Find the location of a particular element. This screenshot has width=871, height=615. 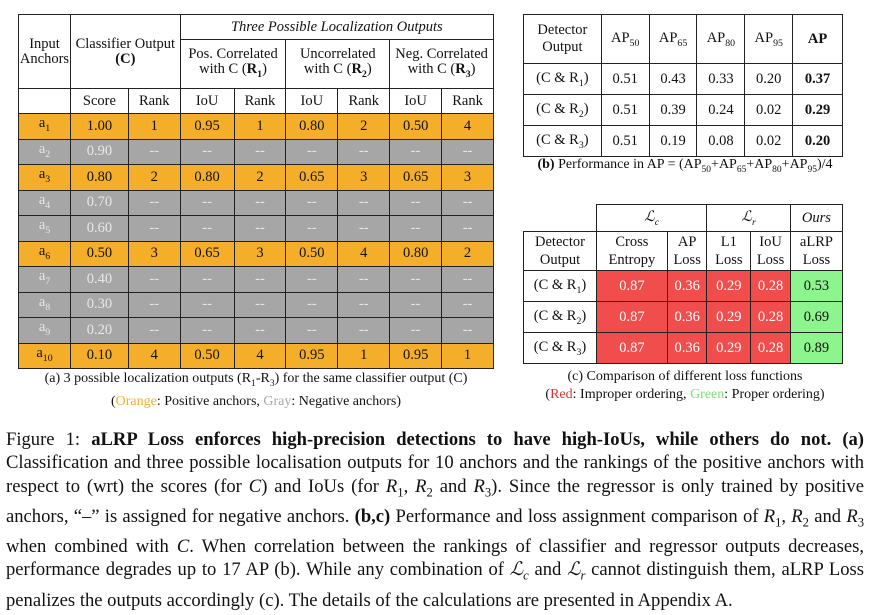

ap-row: (C & R2) 0.51 0.39 0.24 0.02 0.29 is located at coordinates (683, 110).